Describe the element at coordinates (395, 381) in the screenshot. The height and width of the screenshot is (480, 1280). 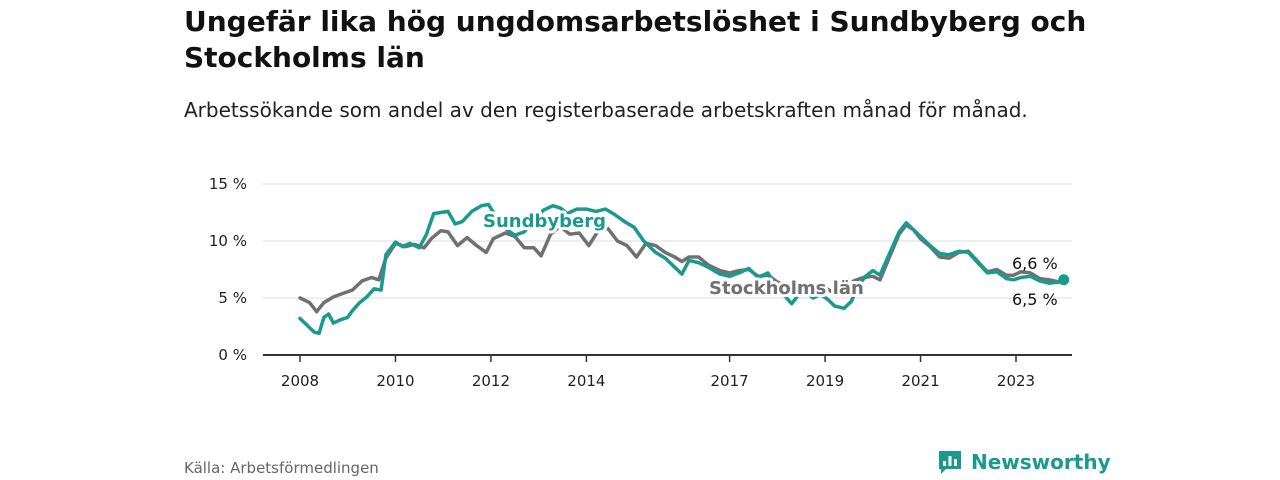
I see `x-tick-label: 2010` at that location.